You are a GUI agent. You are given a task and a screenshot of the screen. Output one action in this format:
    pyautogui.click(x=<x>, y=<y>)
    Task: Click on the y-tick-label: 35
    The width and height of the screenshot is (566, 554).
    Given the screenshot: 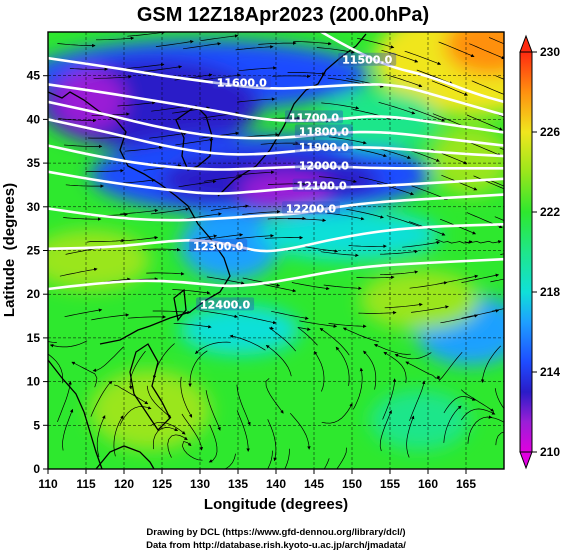 What is the action you would take?
    pyautogui.click(x=34, y=163)
    